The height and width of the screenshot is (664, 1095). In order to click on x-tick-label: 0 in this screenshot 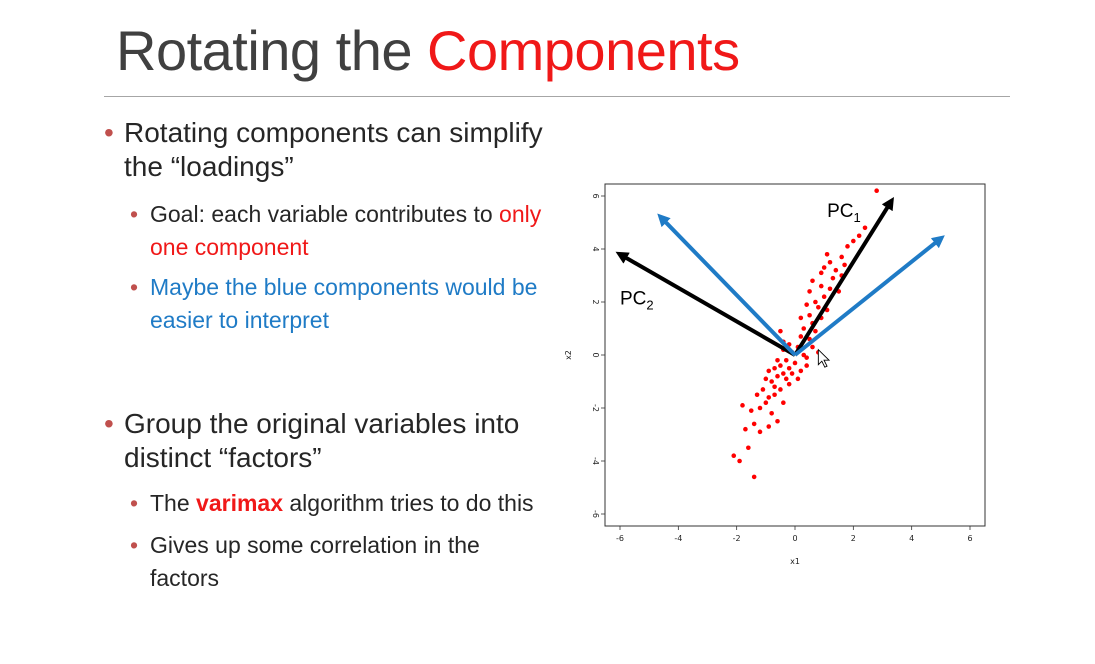, I will do `click(794, 538)`.